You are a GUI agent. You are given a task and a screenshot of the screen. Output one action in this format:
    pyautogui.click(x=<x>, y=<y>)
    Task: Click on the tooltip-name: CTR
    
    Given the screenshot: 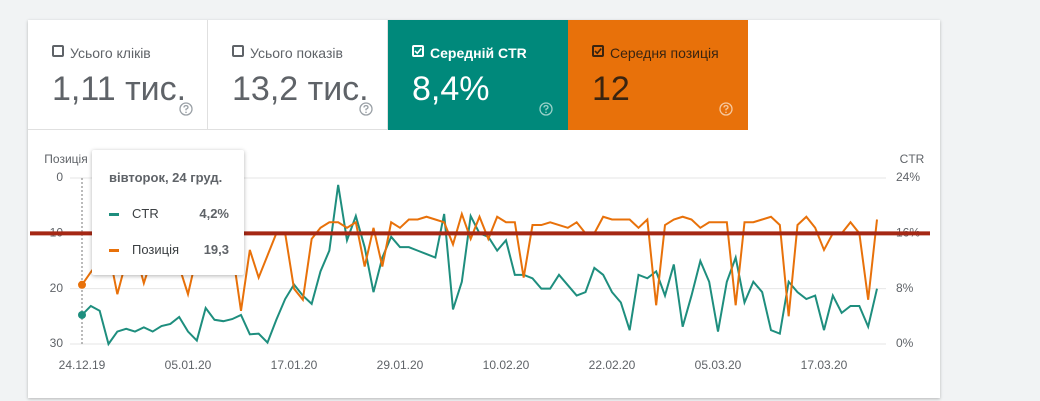 What is the action you would take?
    pyautogui.click(x=145, y=213)
    